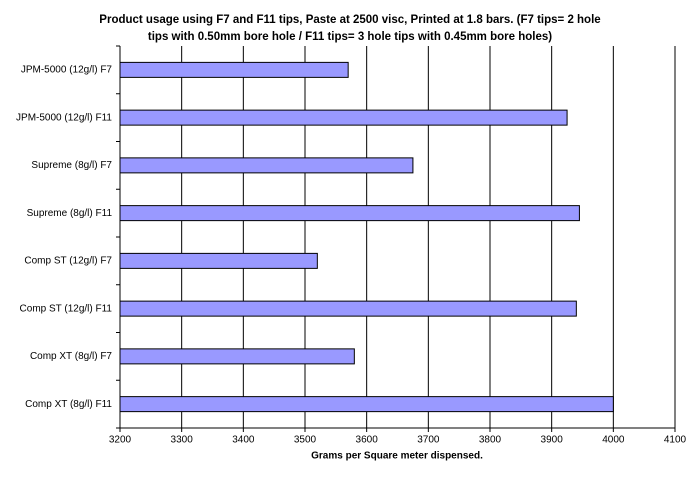 The image size is (700, 477). What do you see at coordinates (305, 440) in the screenshot?
I see `x-tick-label: 3500` at bounding box center [305, 440].